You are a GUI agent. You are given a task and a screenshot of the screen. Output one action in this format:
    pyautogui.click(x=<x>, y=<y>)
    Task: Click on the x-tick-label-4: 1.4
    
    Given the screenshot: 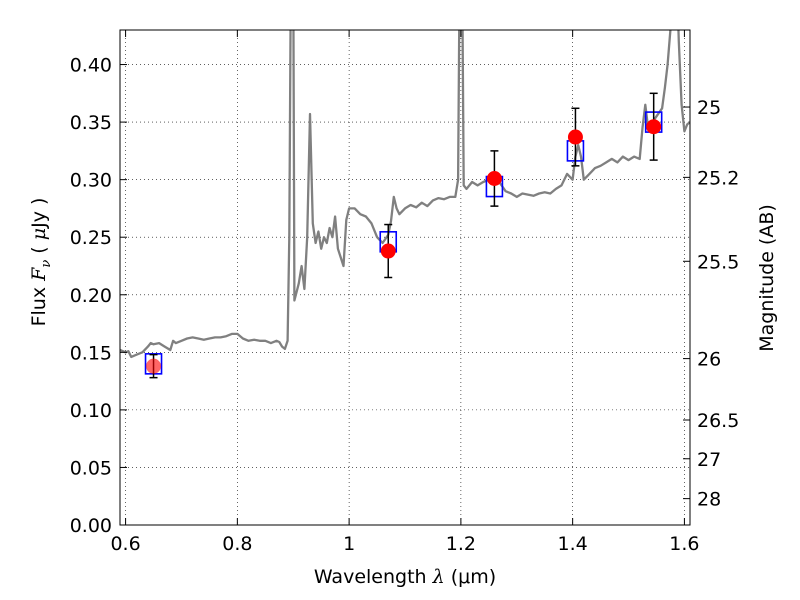 What is the action you would take?
    pyautogui.click(x=573, y=544)
    